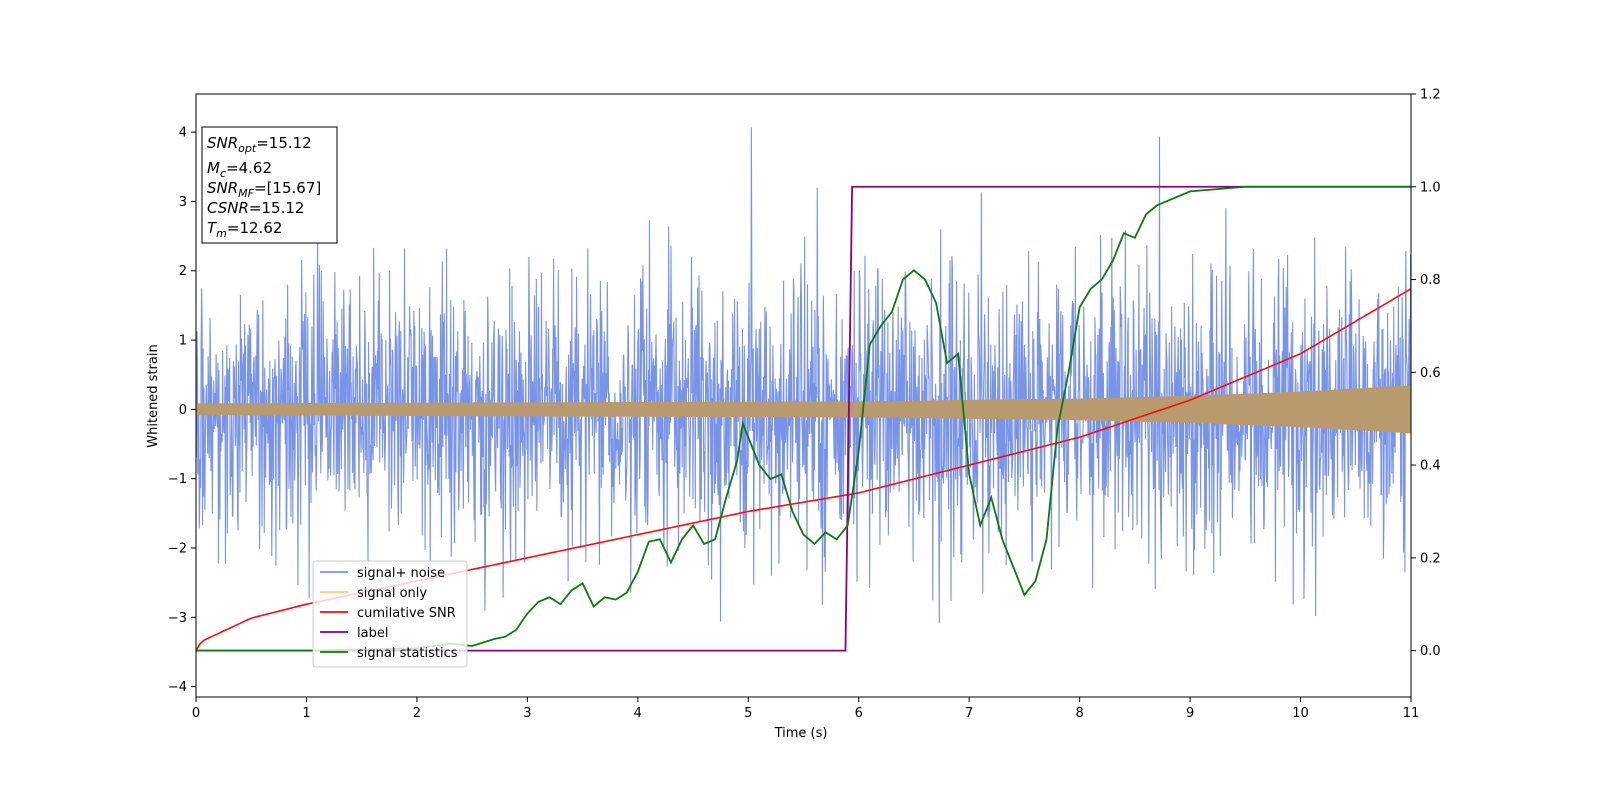 The height and width of the screenshot is (800, 1600). What do you see at coordinates (153, 395) in the screenshot?
I see `y-axis-label: Whitened strain` at bounding box center [153, 395].